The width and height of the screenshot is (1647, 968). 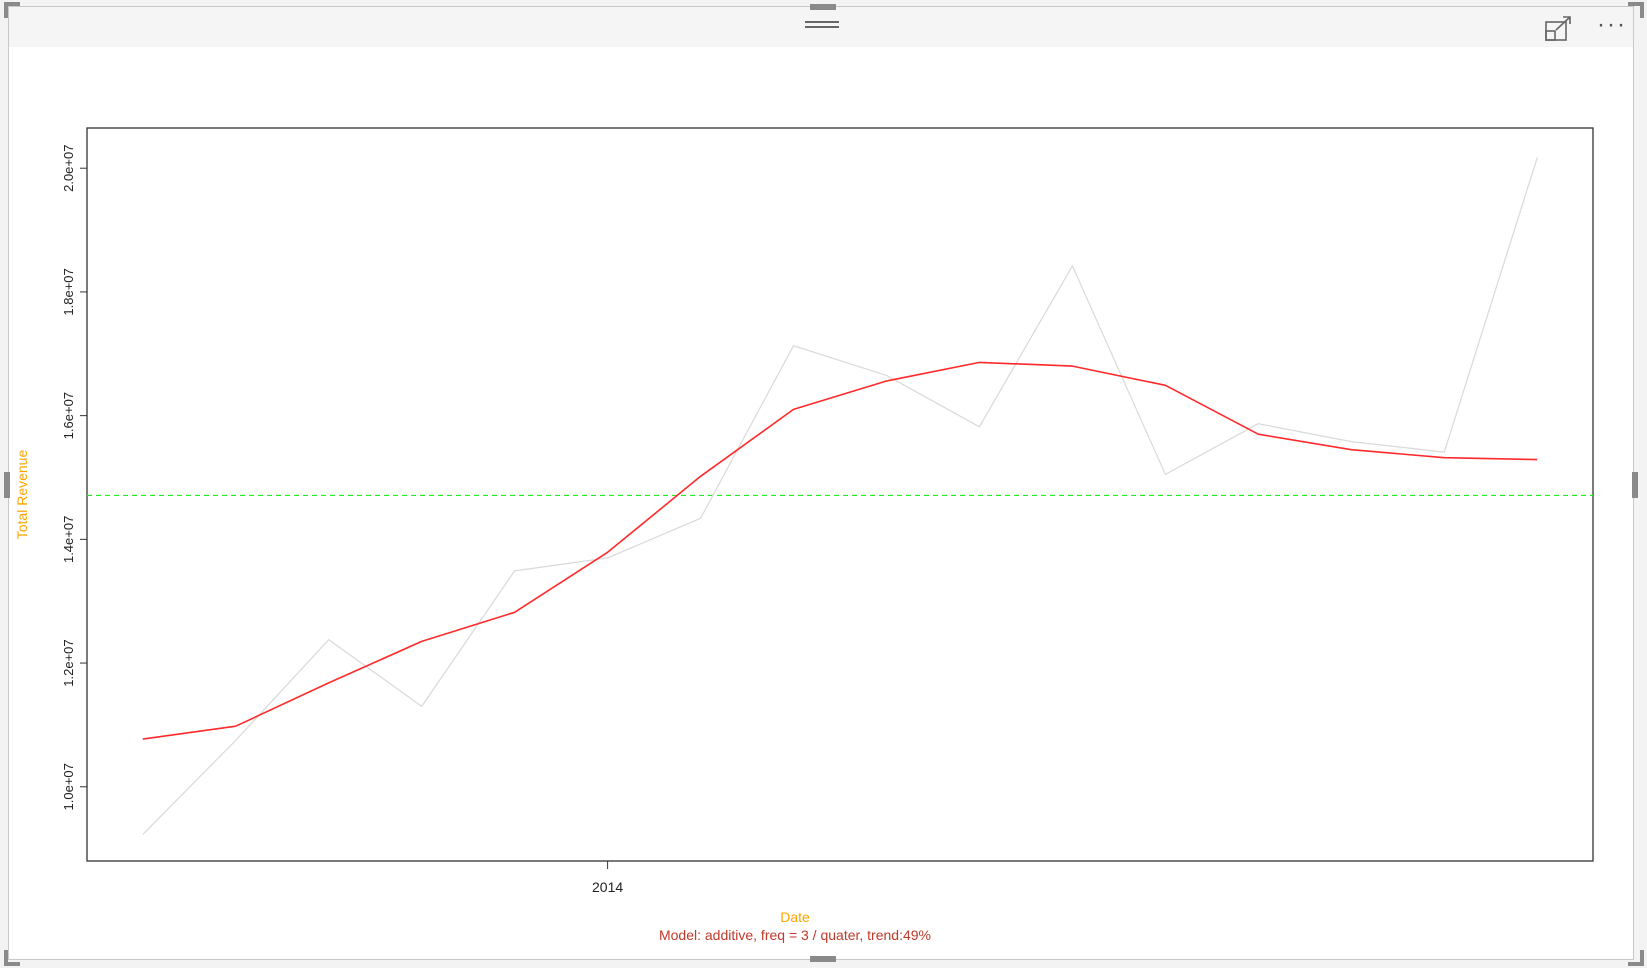 What do you see at coordinates (12, 958) in the screenshot?
I see `resize-corner-bottom-left` at bounding box center [12, 958].